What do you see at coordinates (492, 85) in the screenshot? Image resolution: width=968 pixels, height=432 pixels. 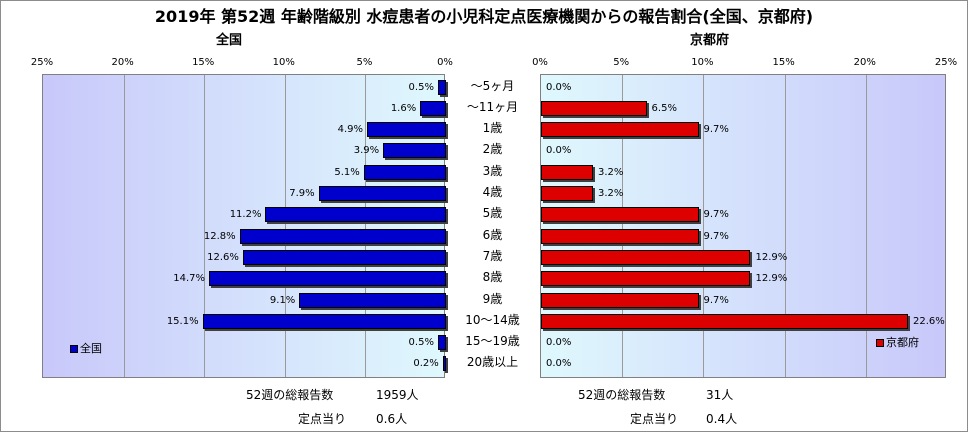 I see `category-label: ～5ヶ月` at bounding box center [492, 85].